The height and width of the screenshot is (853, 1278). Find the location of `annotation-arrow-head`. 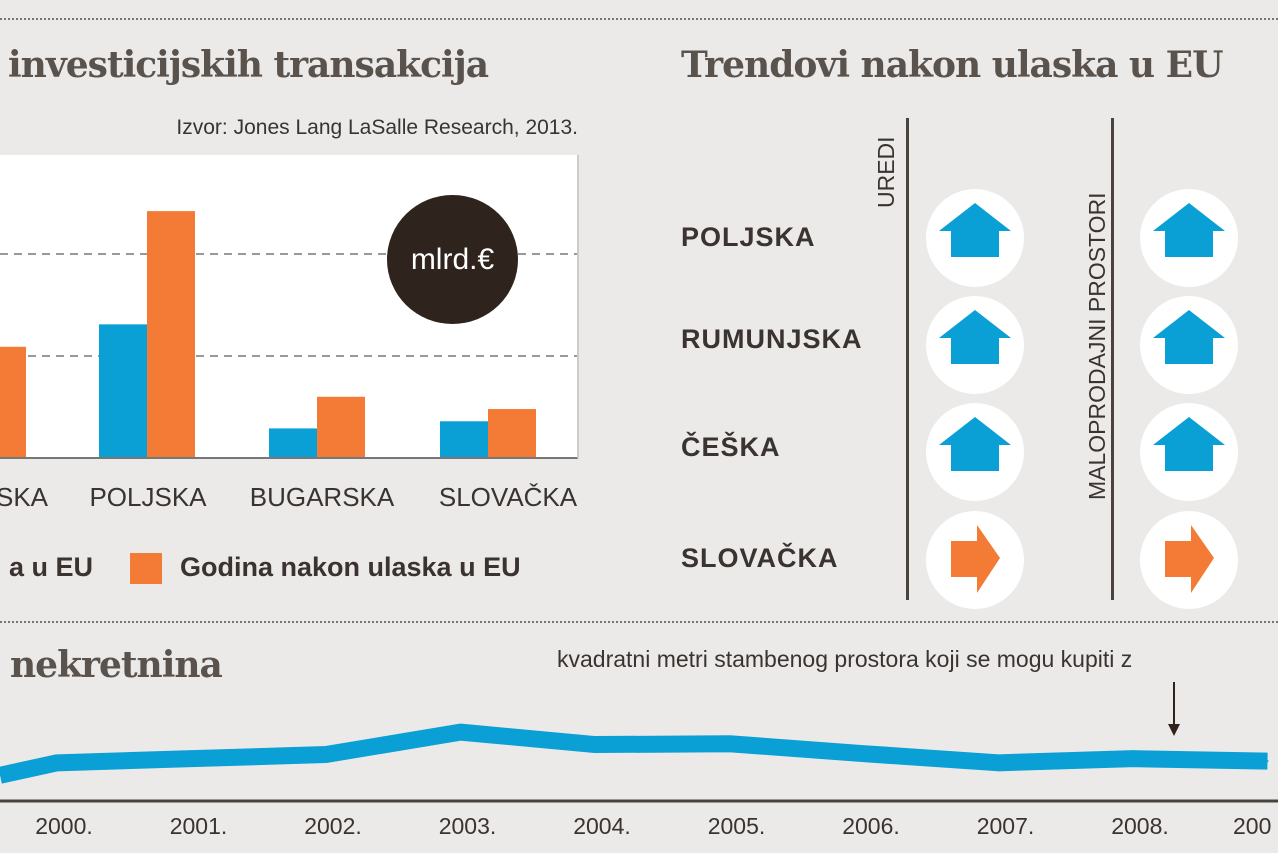

annotation-arrow-head is located at coordinates (1174, 730).